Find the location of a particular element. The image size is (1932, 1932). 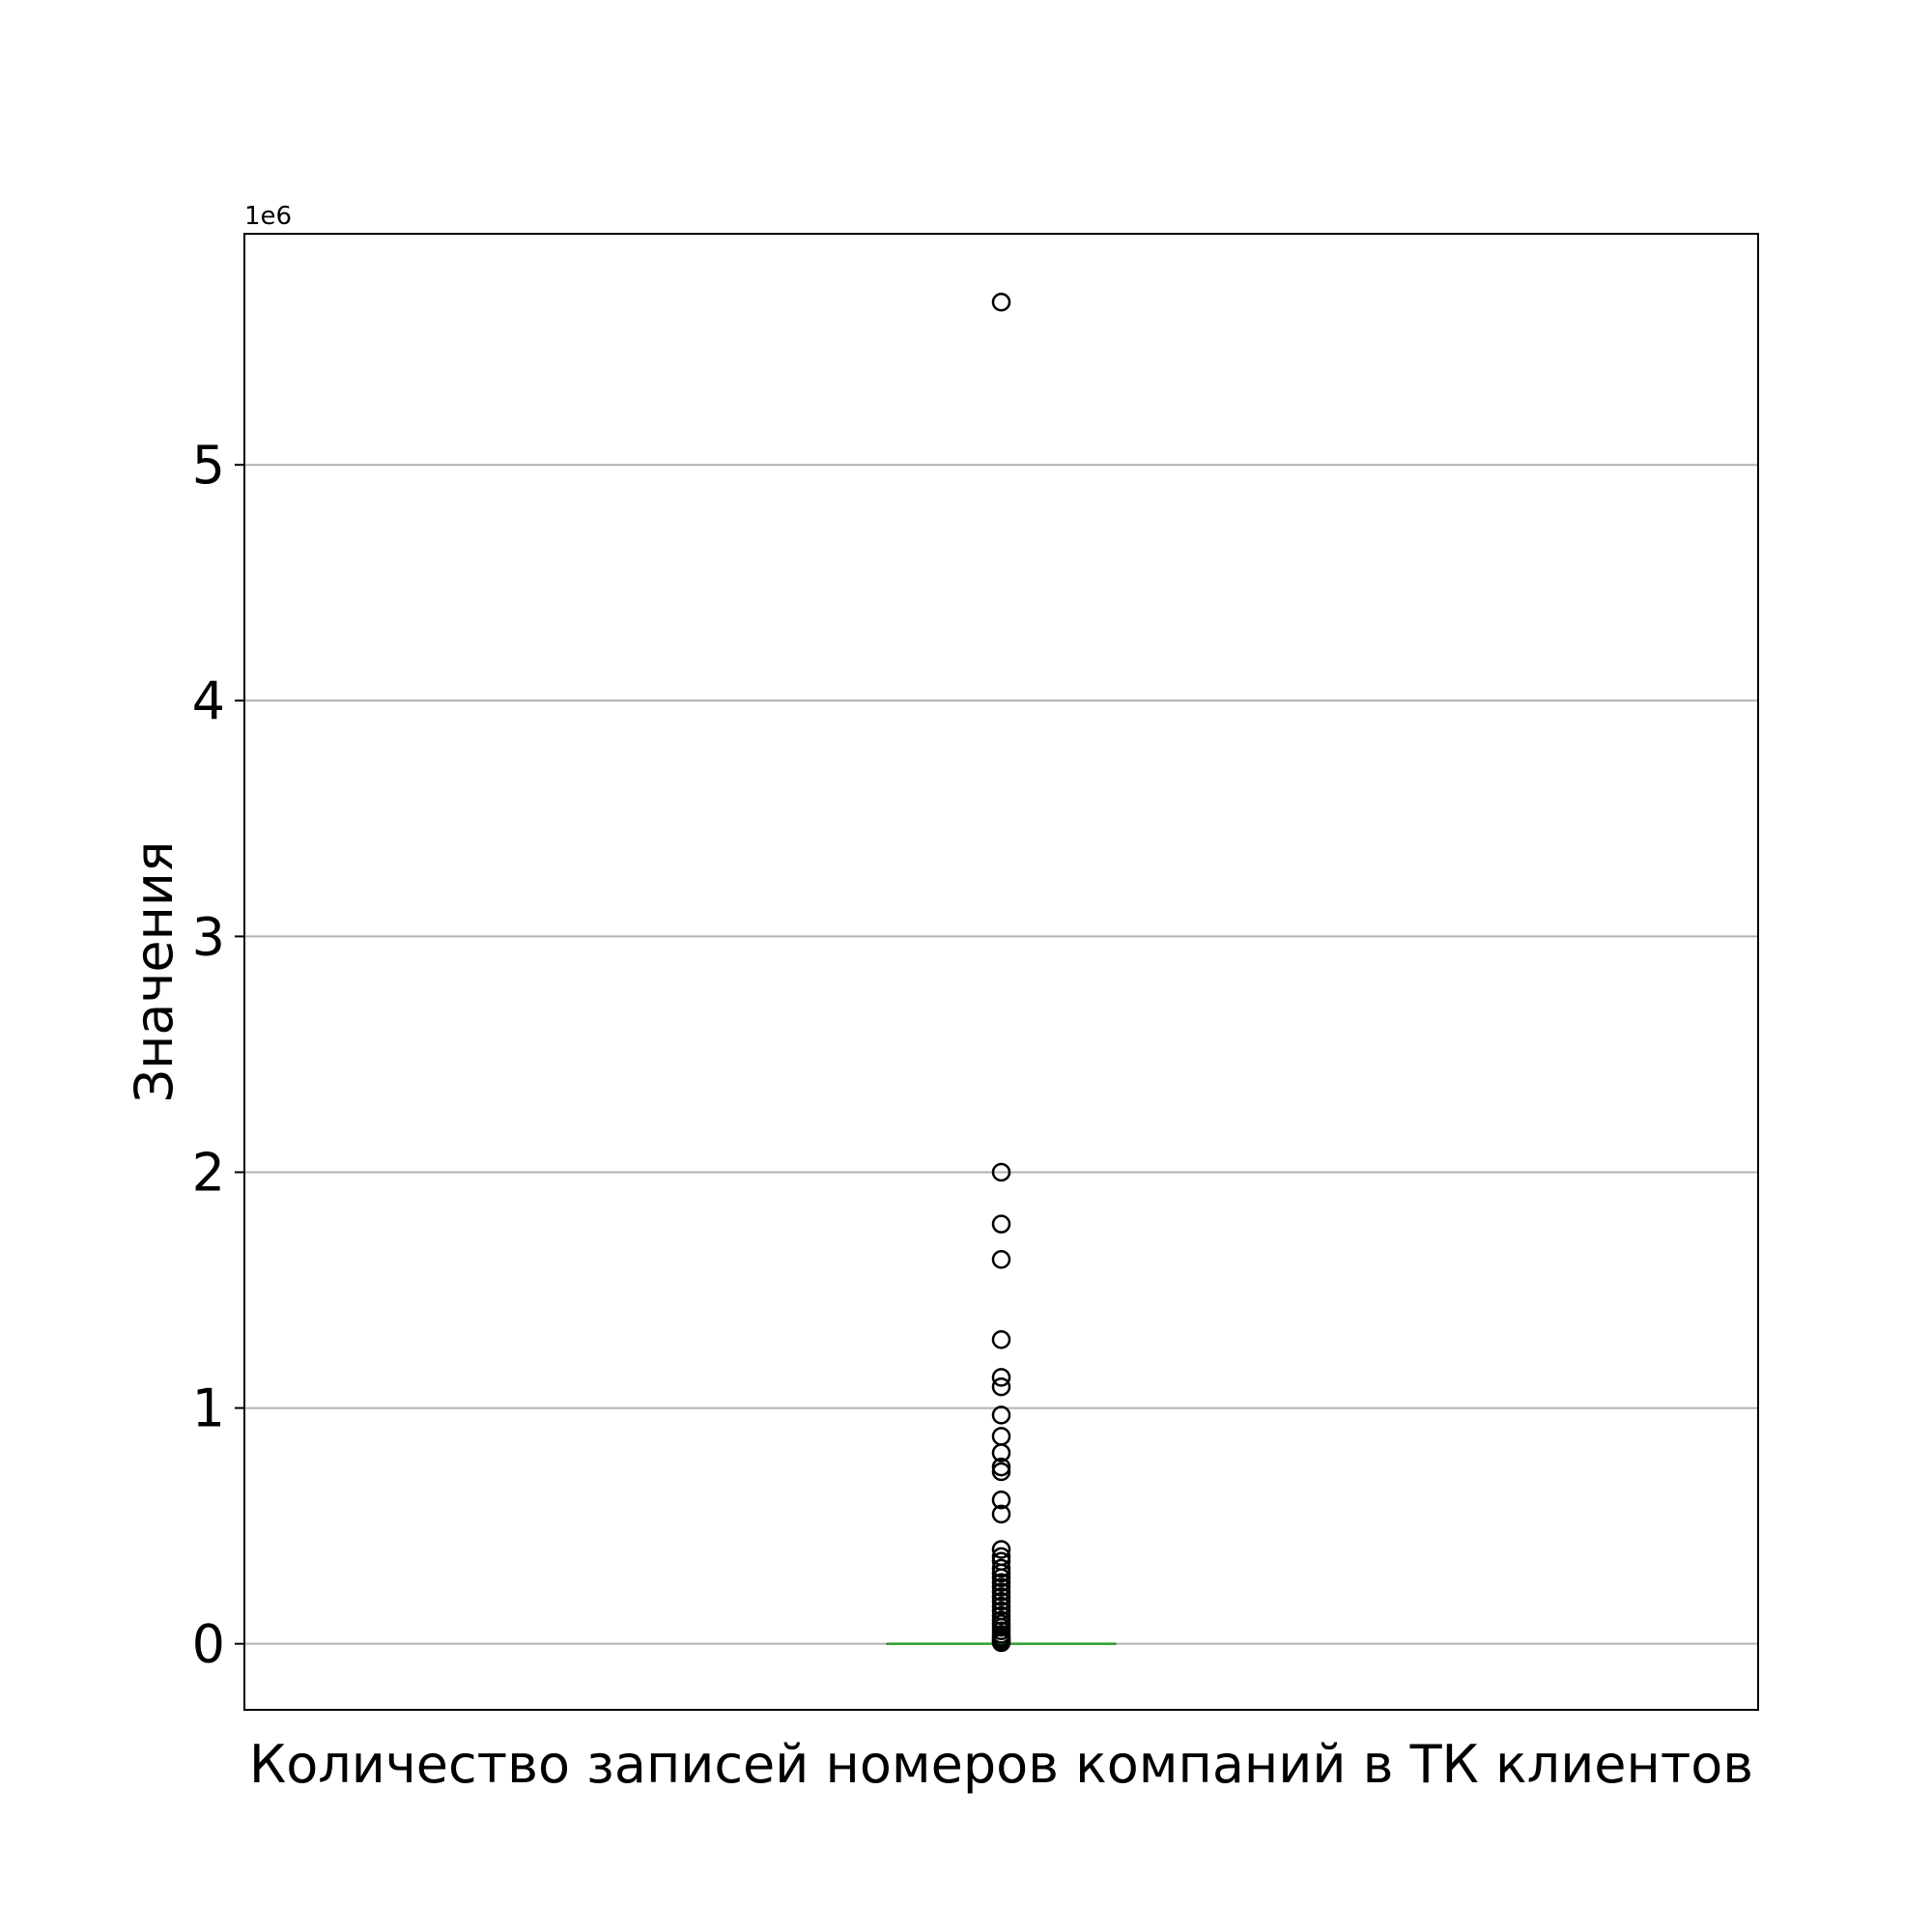

y-offset-label: 1e6 is located at coordinates (268, 216).